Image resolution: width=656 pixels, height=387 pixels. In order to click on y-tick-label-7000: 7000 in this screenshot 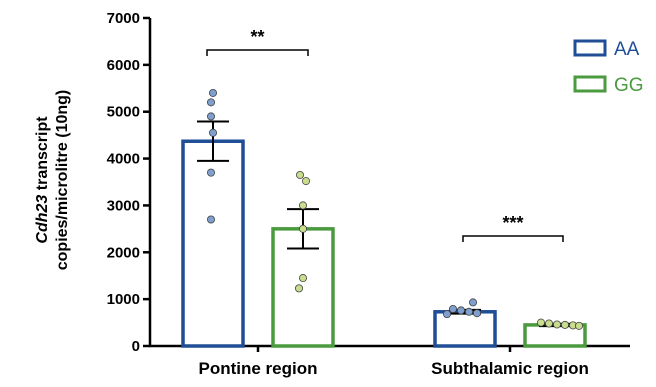, I will do `click(123, 18)`.